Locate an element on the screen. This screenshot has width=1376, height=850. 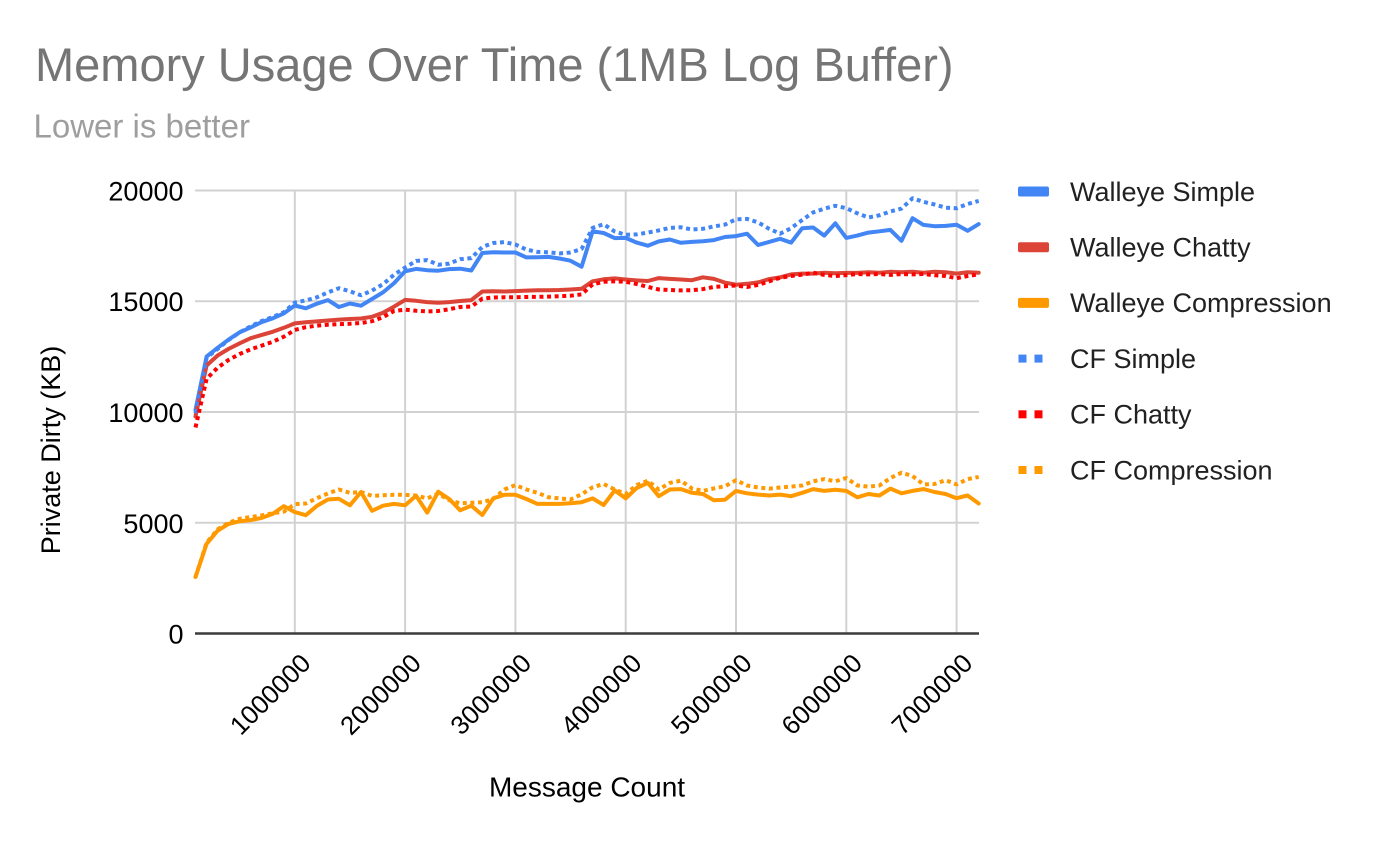
svg-text: Walleye Chatty is located at coordinates (1160, 248).